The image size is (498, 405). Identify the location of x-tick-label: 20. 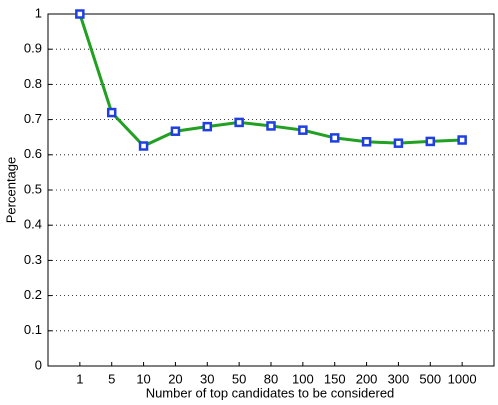
(175, 378).